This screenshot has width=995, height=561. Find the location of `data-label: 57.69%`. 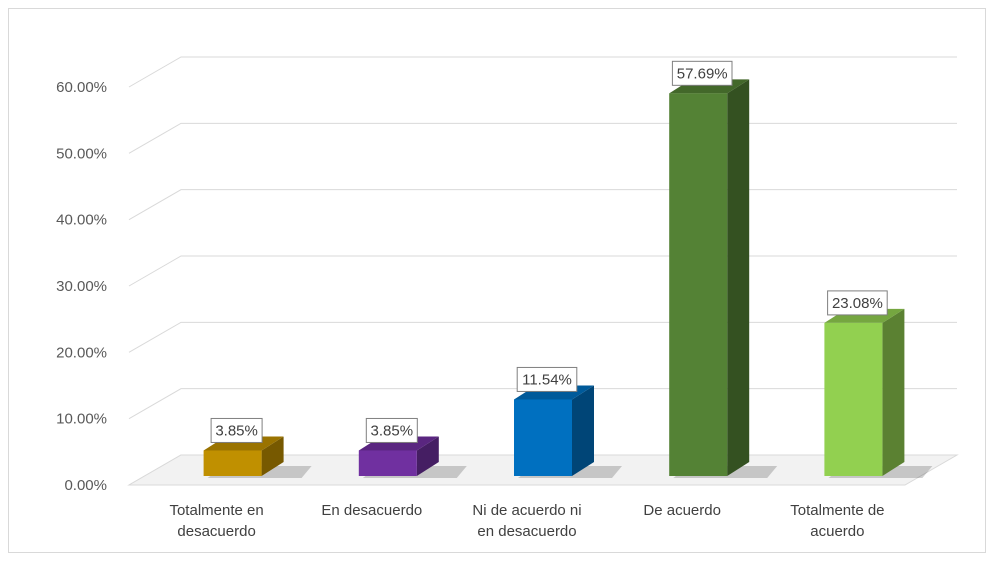

data-label: 57.69% is located at coordinates (702, 73).